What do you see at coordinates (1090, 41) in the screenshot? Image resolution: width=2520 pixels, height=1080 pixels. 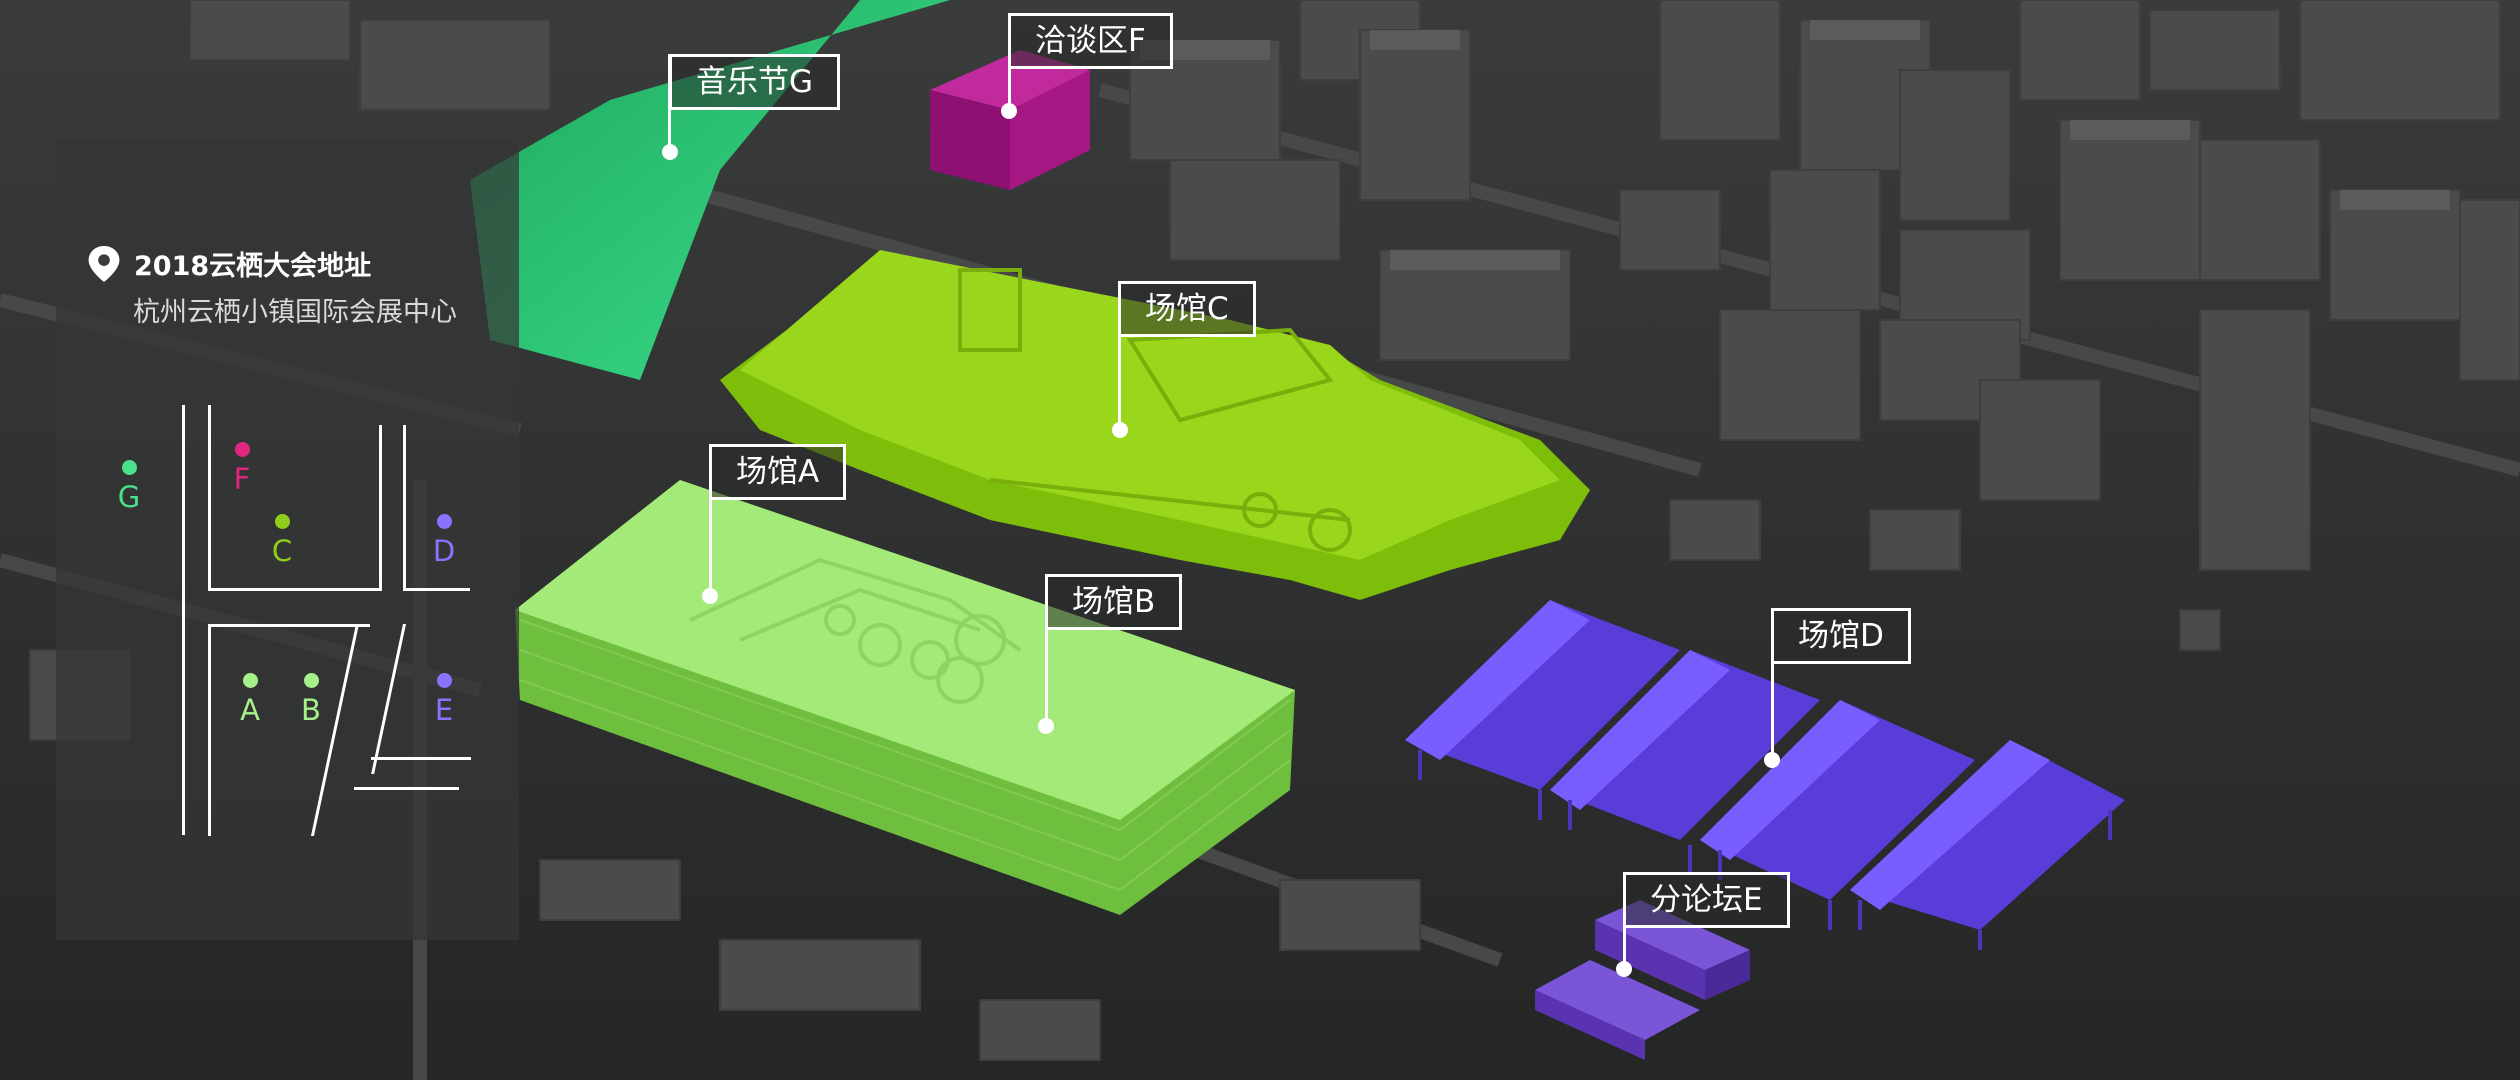 I see `venue-f-label: 洽谈区F` at bounding box center [1090, 41].